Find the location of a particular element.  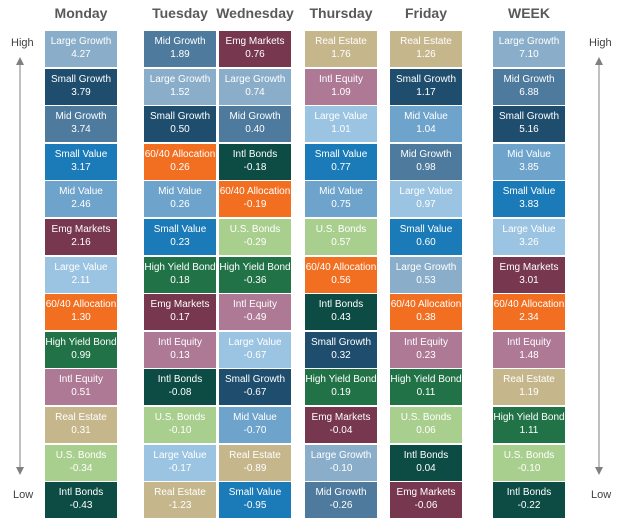

cell-thursday-2: Intl Equity 1.09 is located at coordinates (341, 86).